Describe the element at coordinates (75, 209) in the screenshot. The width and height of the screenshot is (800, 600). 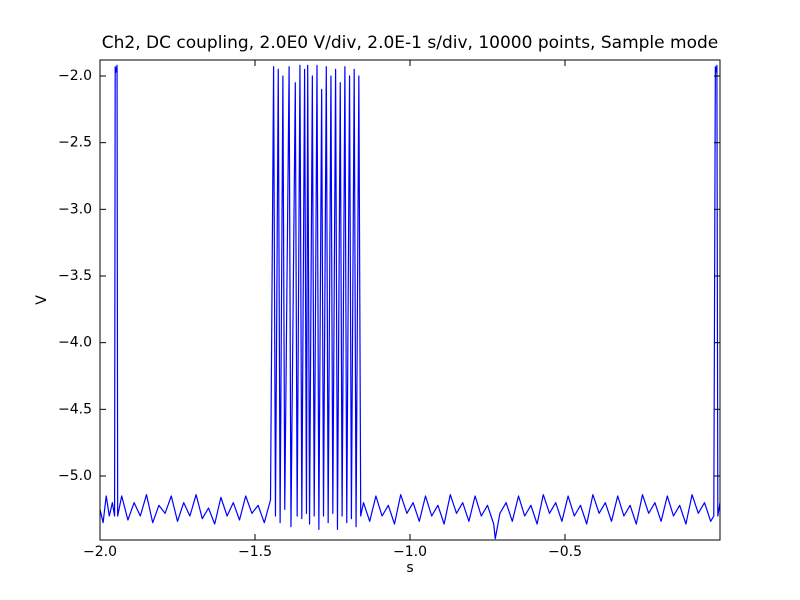
I see `y-tick-label: −3.0` at that location.